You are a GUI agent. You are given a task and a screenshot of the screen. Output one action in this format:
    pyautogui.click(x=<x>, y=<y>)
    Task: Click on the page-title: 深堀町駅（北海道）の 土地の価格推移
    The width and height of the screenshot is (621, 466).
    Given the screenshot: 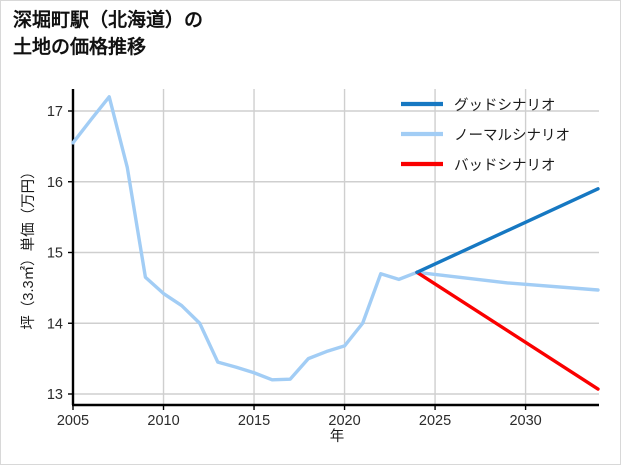 What is the action you would take?
    pyautogui.click(x=108, y=34)
    